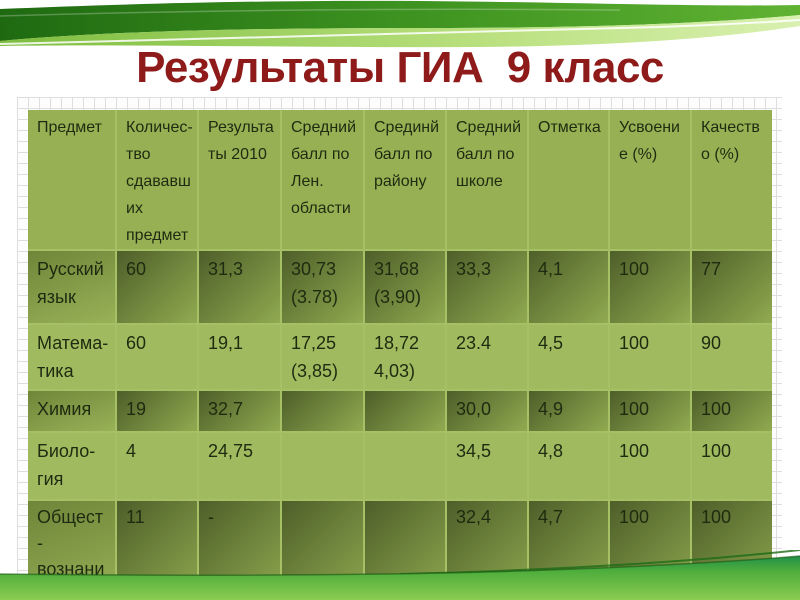 Image resolution: width=800 pixels, height=600 pixels. Describe the element at coordinates (569, 466) in the screenshot. I see `table-cell: 4,8` at that location.